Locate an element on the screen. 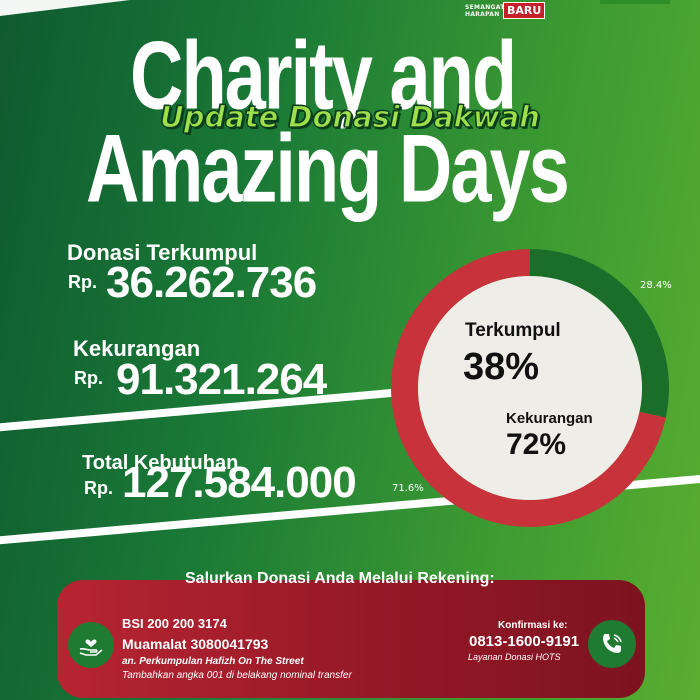 The height and width of the screenshot is (700, 700). bank-info-box is located at coordinates (351, 639).